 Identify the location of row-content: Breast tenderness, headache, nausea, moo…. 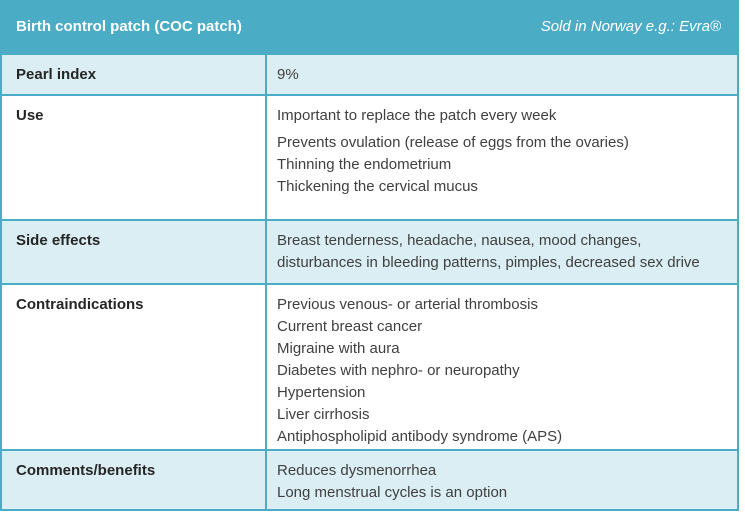
(502, 252).